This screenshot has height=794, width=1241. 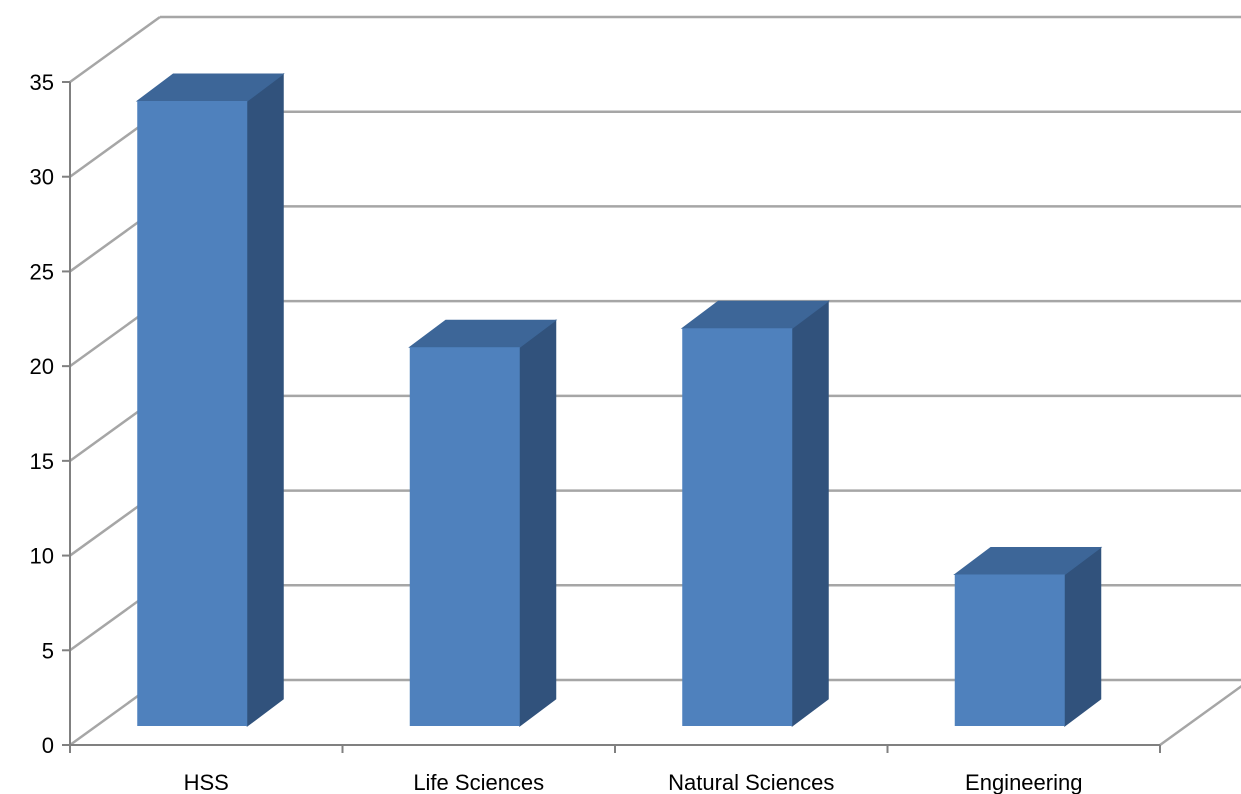 What do you see at coordinates (1200, 715) in the screenshot?
I see `floor-right-edge` at bounding box center [1200, 715].